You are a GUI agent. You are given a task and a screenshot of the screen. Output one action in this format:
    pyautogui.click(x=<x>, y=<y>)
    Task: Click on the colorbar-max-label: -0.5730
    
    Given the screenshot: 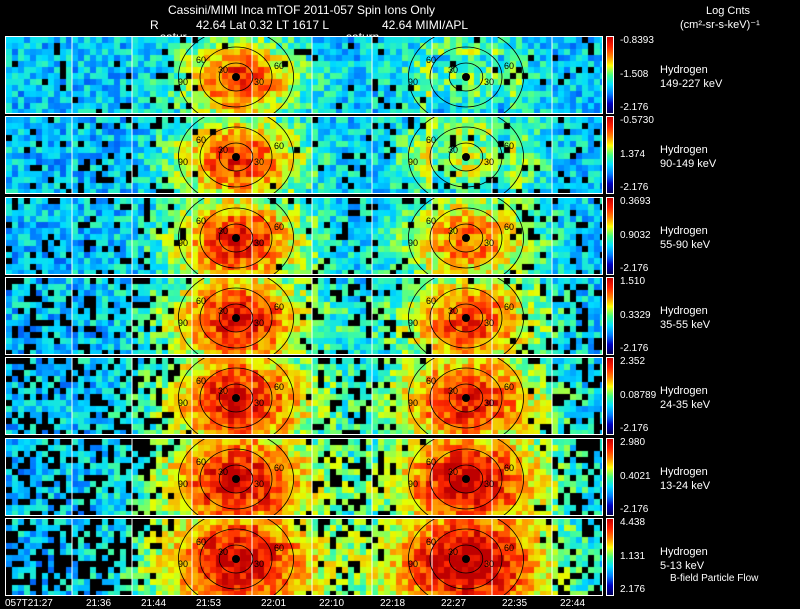 What is the action you would take?
    pyautogui.click(x=637, y=121)
    